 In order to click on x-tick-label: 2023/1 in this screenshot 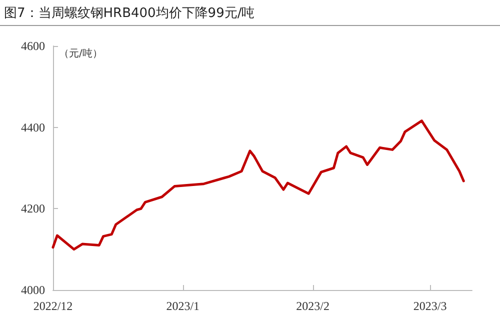, I will do `click(183, 306)`.